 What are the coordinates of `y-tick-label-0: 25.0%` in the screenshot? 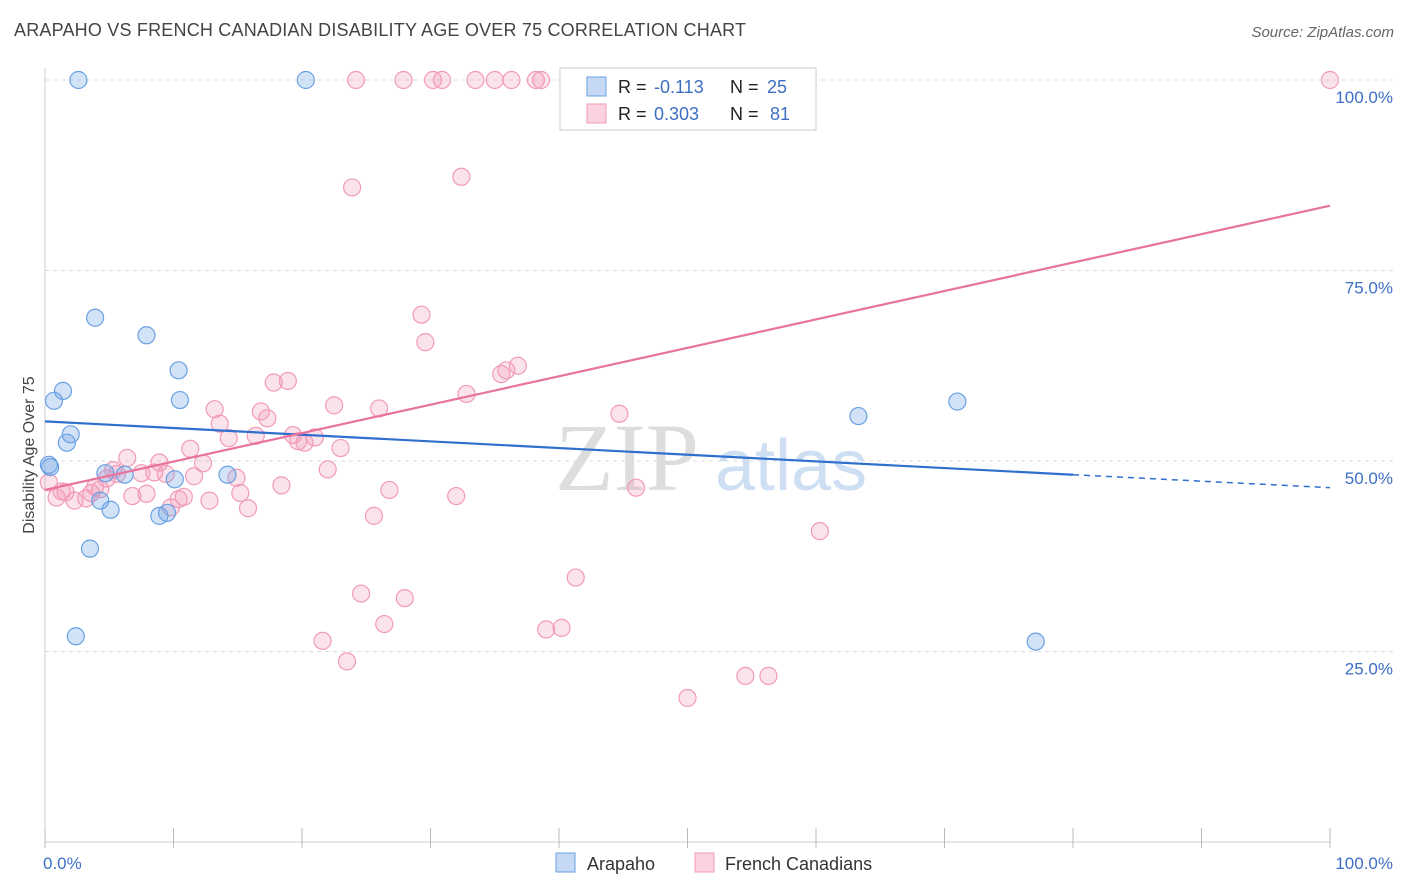 It's located at (1369, 669).